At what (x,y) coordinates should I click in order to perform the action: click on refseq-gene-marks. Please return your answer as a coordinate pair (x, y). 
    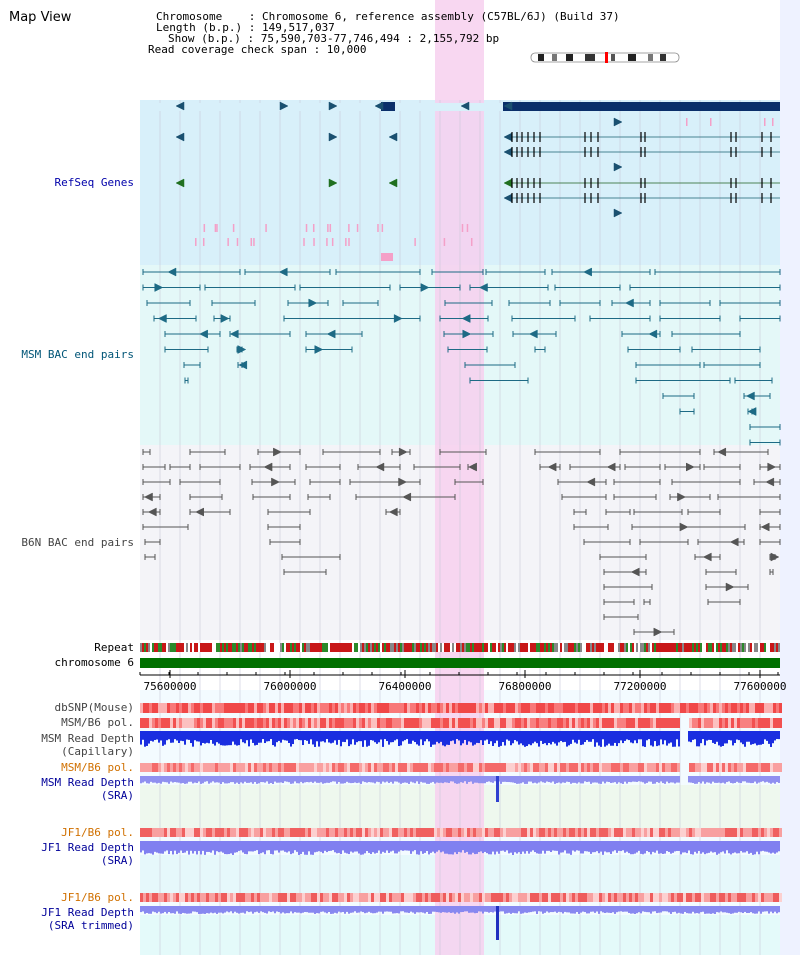
    Looking at the image, I should click on (474, 181).